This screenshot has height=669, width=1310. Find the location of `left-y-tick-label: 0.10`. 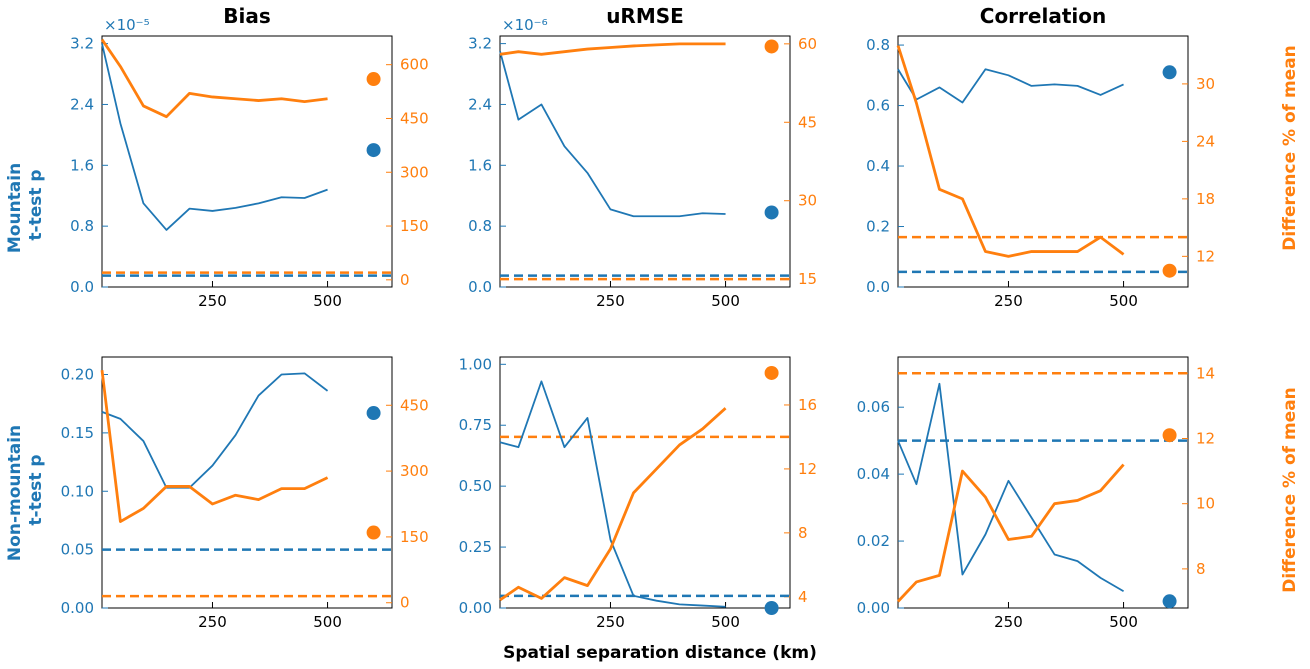

left-y-tick-label: 0.10 is located at coordinates (77, 491).